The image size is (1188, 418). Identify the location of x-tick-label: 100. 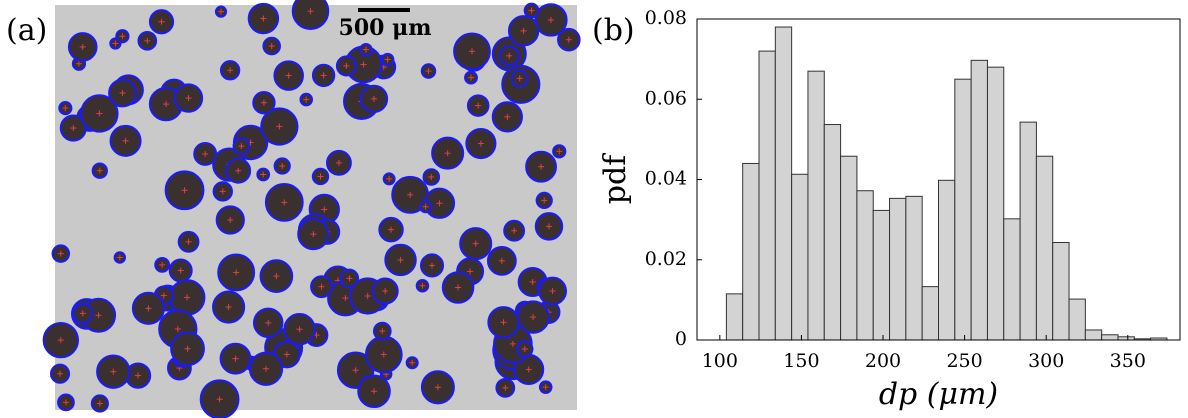
(720, 361).